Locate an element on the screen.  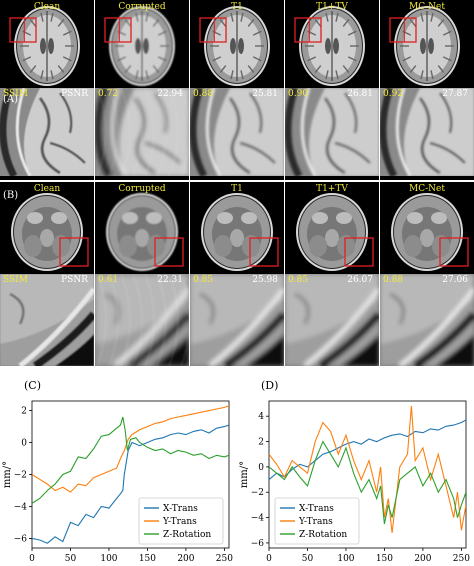
chart-panel-label: (D) is located at coordinates (269, 385).